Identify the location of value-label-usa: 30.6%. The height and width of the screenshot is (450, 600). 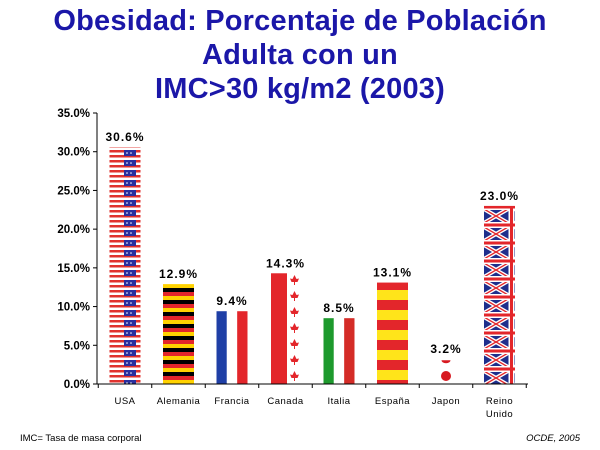
(124, 137).